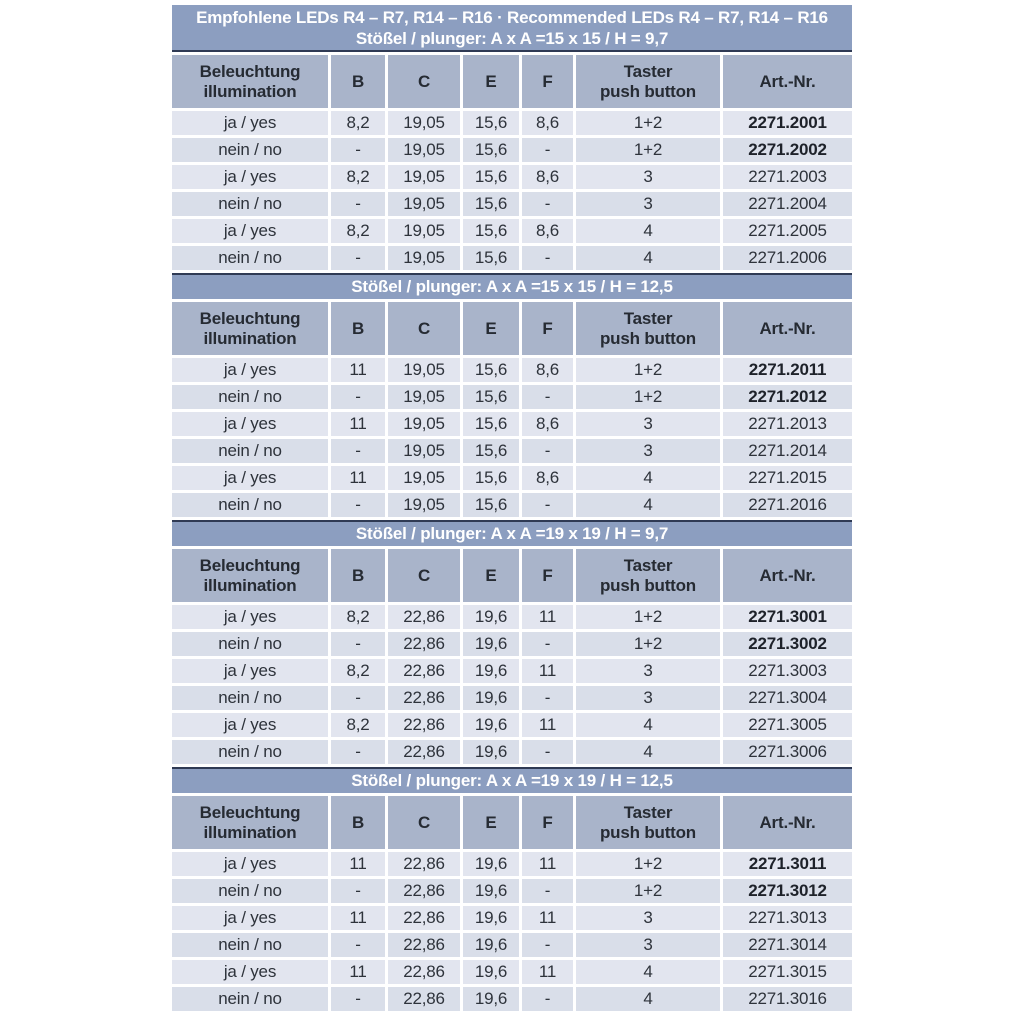 The width and height of the screenshot is (1024, 1024). What do you see at coordinates (787, 123) in the screenshot?
I see `art-nr-cell: 2271.2001` at bounding box center [787, 123].